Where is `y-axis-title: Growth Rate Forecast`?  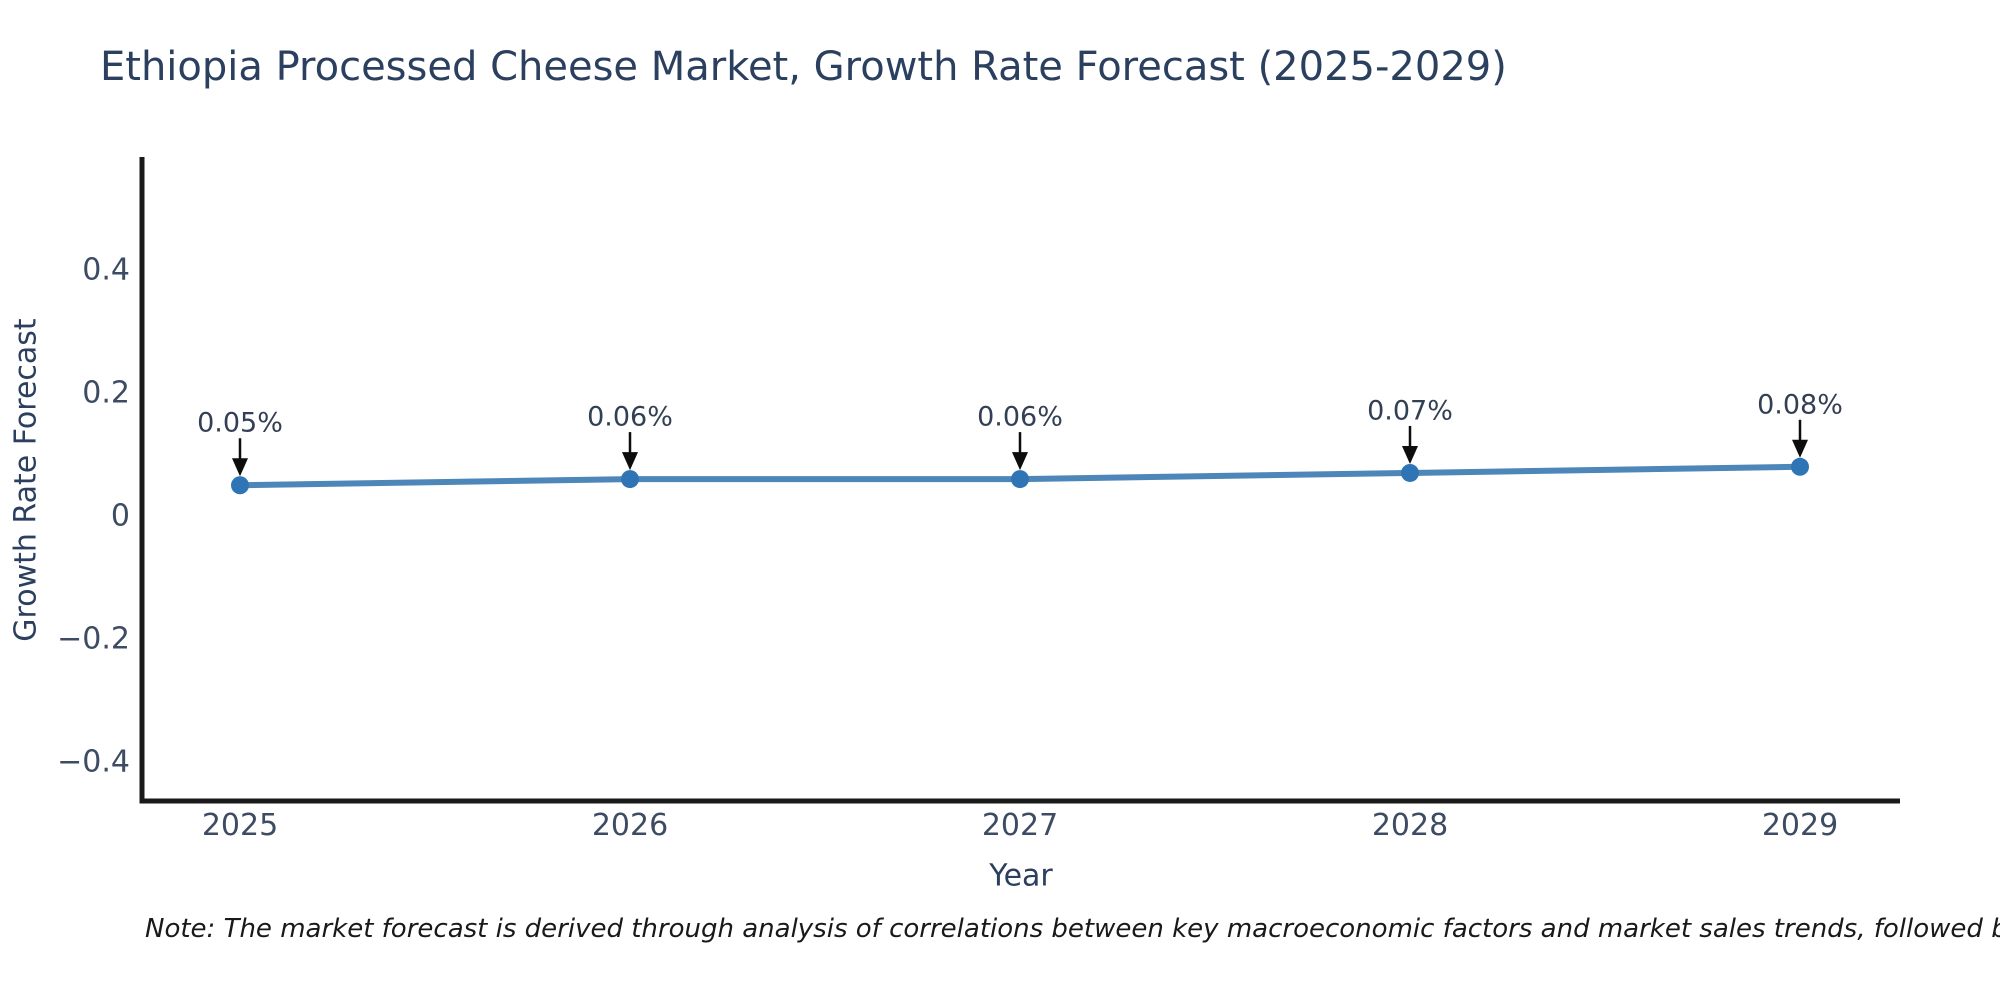 y-axis-title: Growth Rate Forecast is located at coordinates (26, 480).